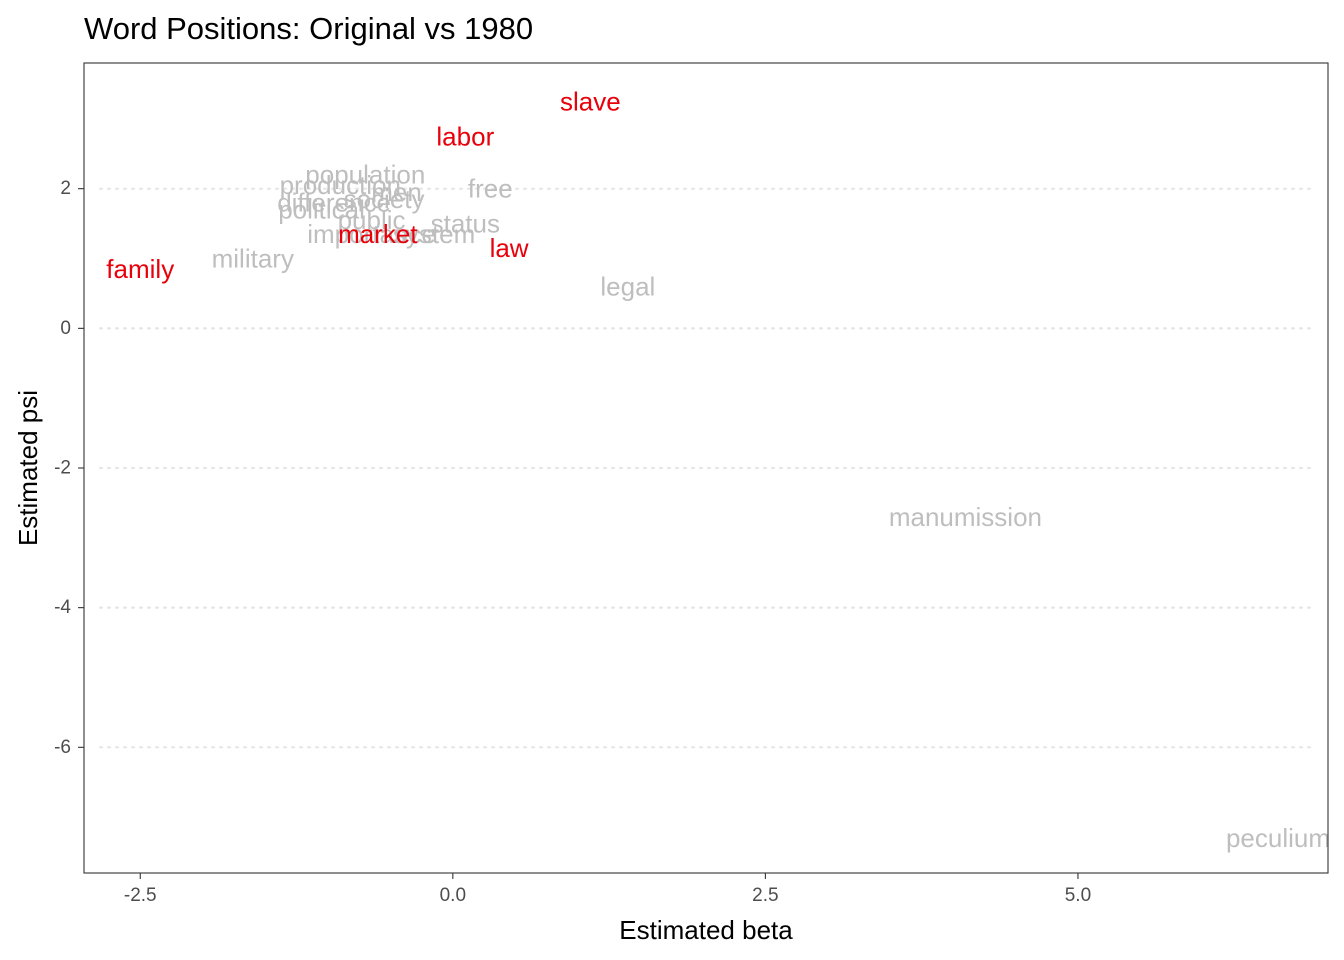 Image resolution: width=1344 pixels, height=960 pixels. Describe the element at coordinates (465, 224) in the screenshot. I see `word-label-status: status` at that location.